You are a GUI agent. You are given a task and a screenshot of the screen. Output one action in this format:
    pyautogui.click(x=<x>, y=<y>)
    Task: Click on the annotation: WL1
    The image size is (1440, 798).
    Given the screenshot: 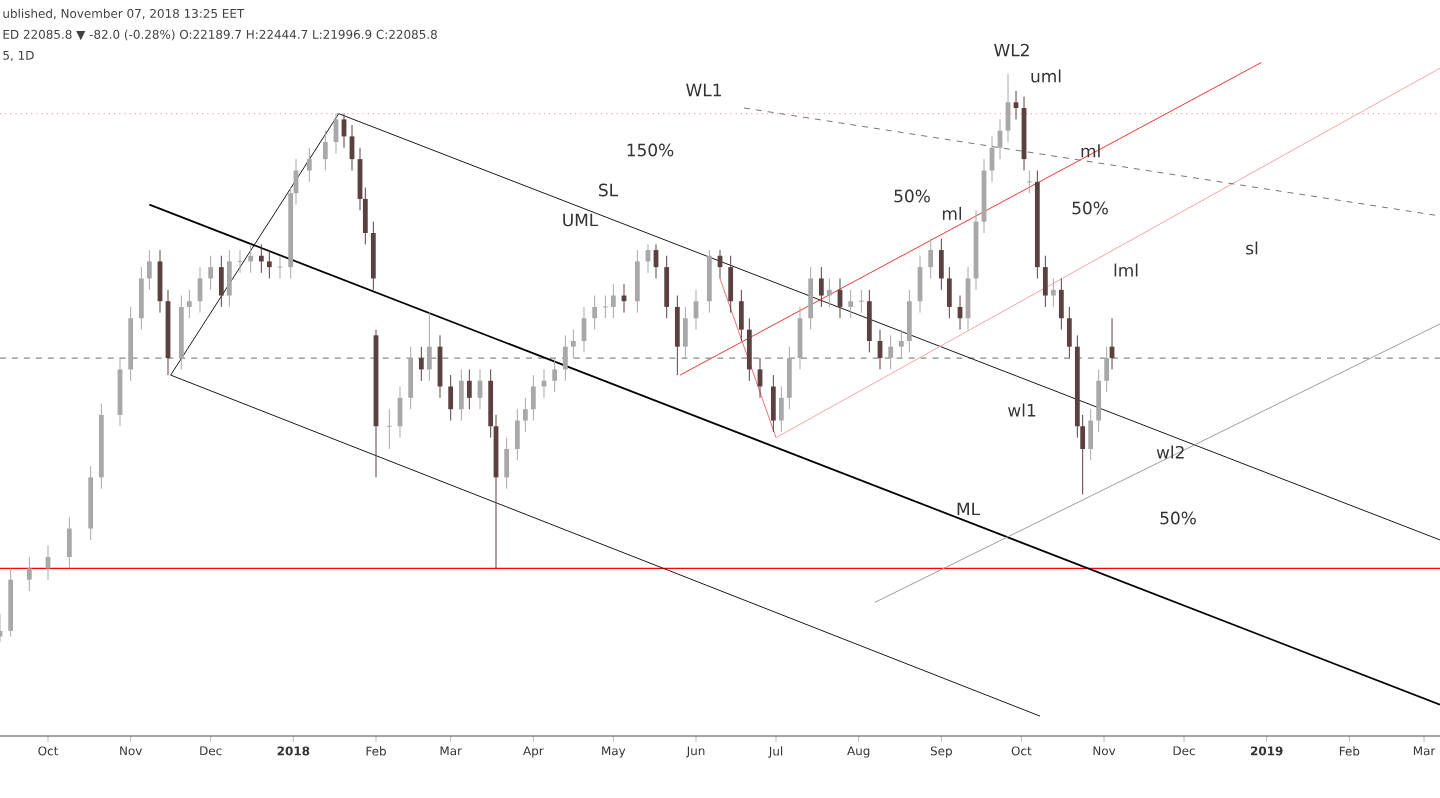 What is the action you would take?
    pyautogui.click(x=703, y=90)
    